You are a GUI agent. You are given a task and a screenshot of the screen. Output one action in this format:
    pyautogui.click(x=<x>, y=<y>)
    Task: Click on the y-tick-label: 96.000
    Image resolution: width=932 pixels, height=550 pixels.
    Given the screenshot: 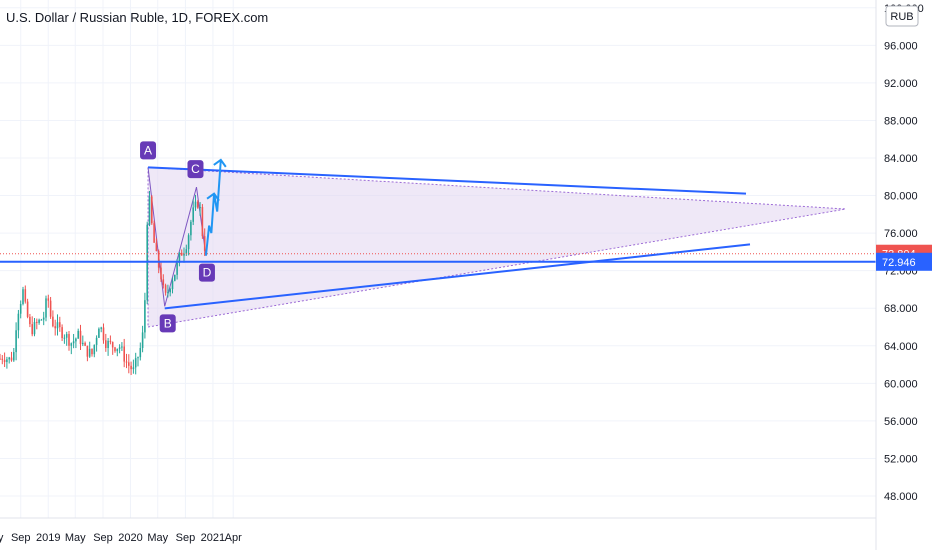 What is the action you would take?
    pyautogui.click(x=901, y=46)
    